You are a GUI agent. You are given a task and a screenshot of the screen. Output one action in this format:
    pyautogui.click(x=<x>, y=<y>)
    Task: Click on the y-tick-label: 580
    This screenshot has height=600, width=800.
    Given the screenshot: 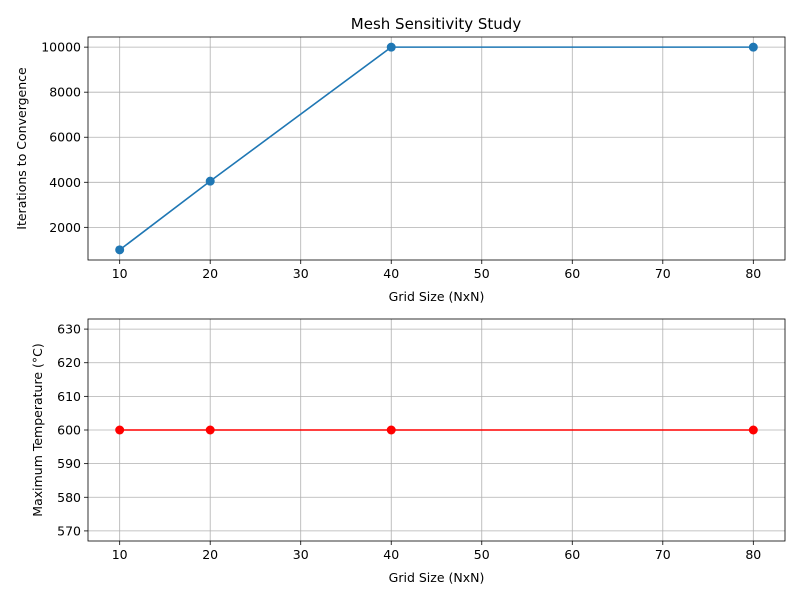 What is the action you would take?
    pyautogui.click(x=69, y=497)
    